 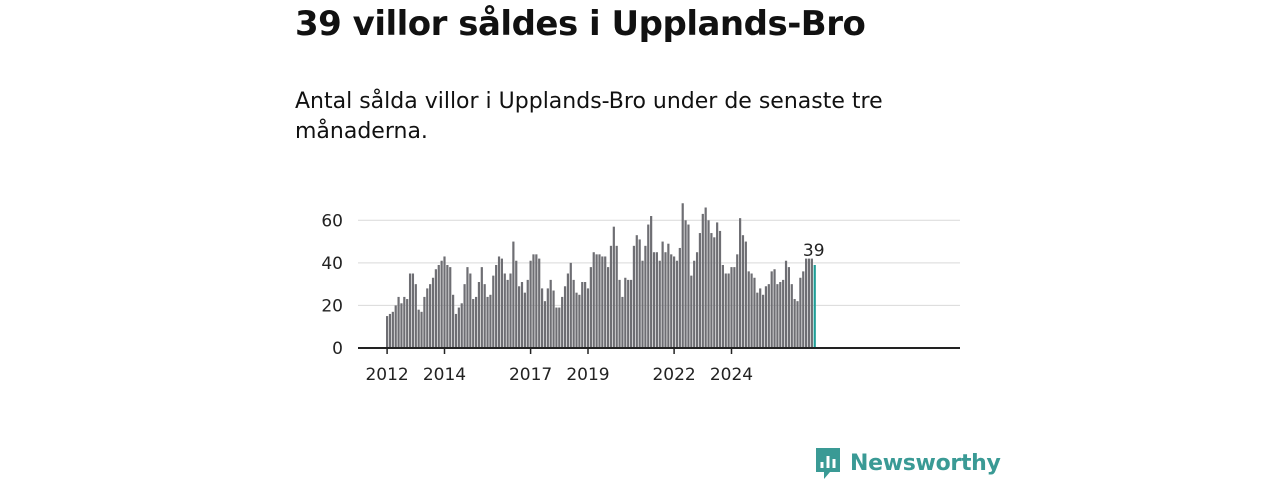 What do you see at coordinates (828, 463) in the screenshot?
I see `newsworthy-logo-icon` at bounding box center [828, 463].